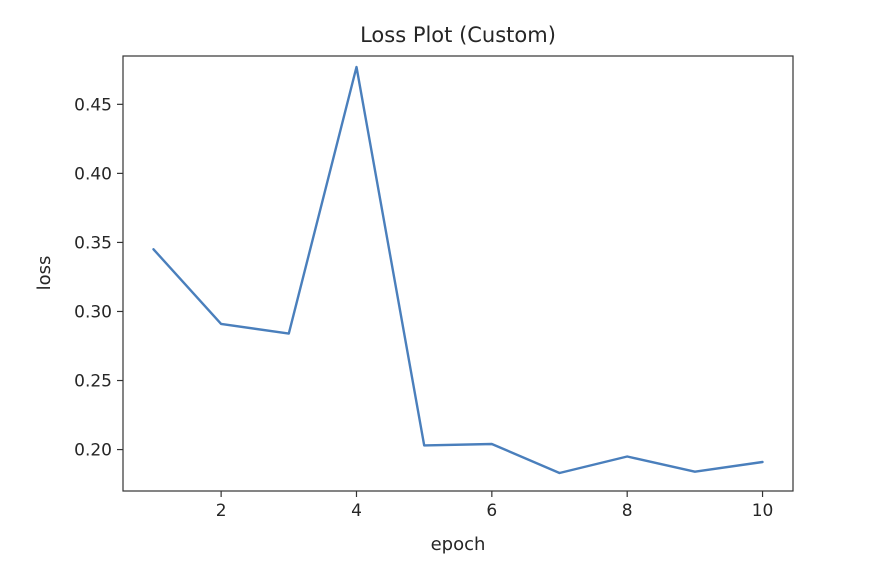 The width and height of the screenshot is (874, 578). I want to click on x-tick-label: 10, so click(763, 511).